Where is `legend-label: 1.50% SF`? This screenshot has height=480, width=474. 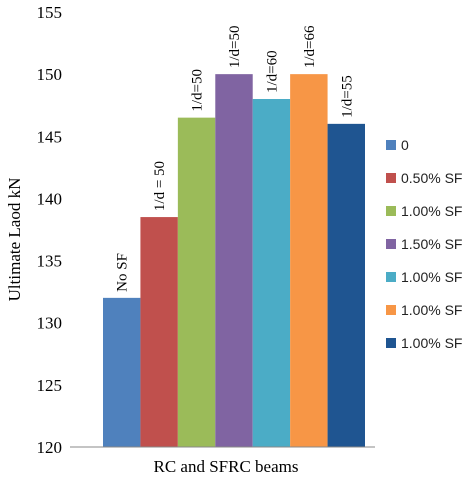 legend-label: 1.50% SF is located at coordinates (431, 244).